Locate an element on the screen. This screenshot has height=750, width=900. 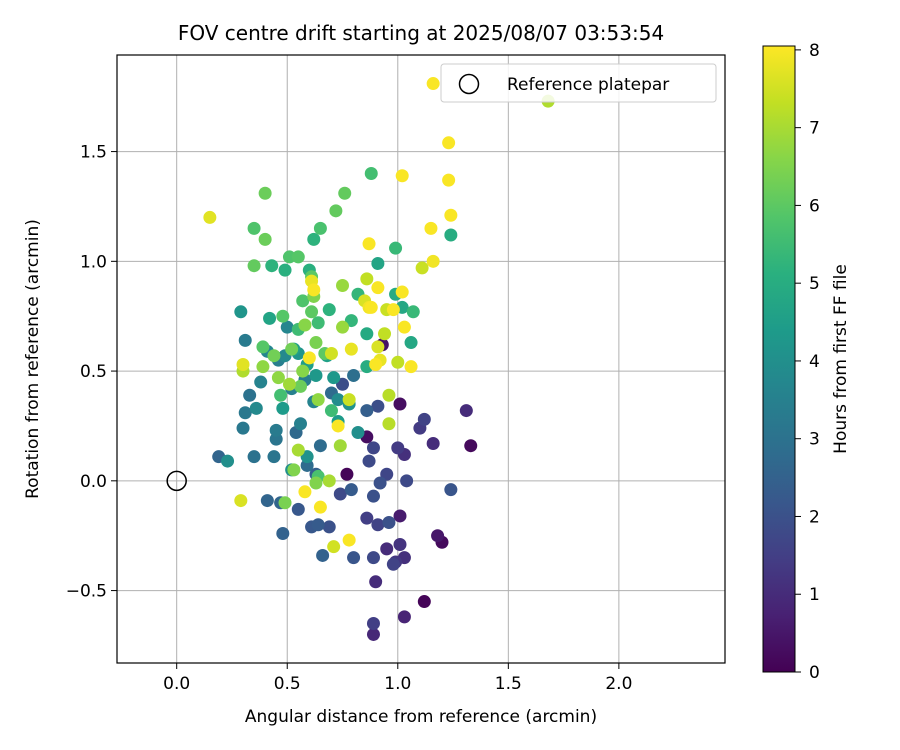
x-tick-label: 2.0 is located at coordinates (618, 684).